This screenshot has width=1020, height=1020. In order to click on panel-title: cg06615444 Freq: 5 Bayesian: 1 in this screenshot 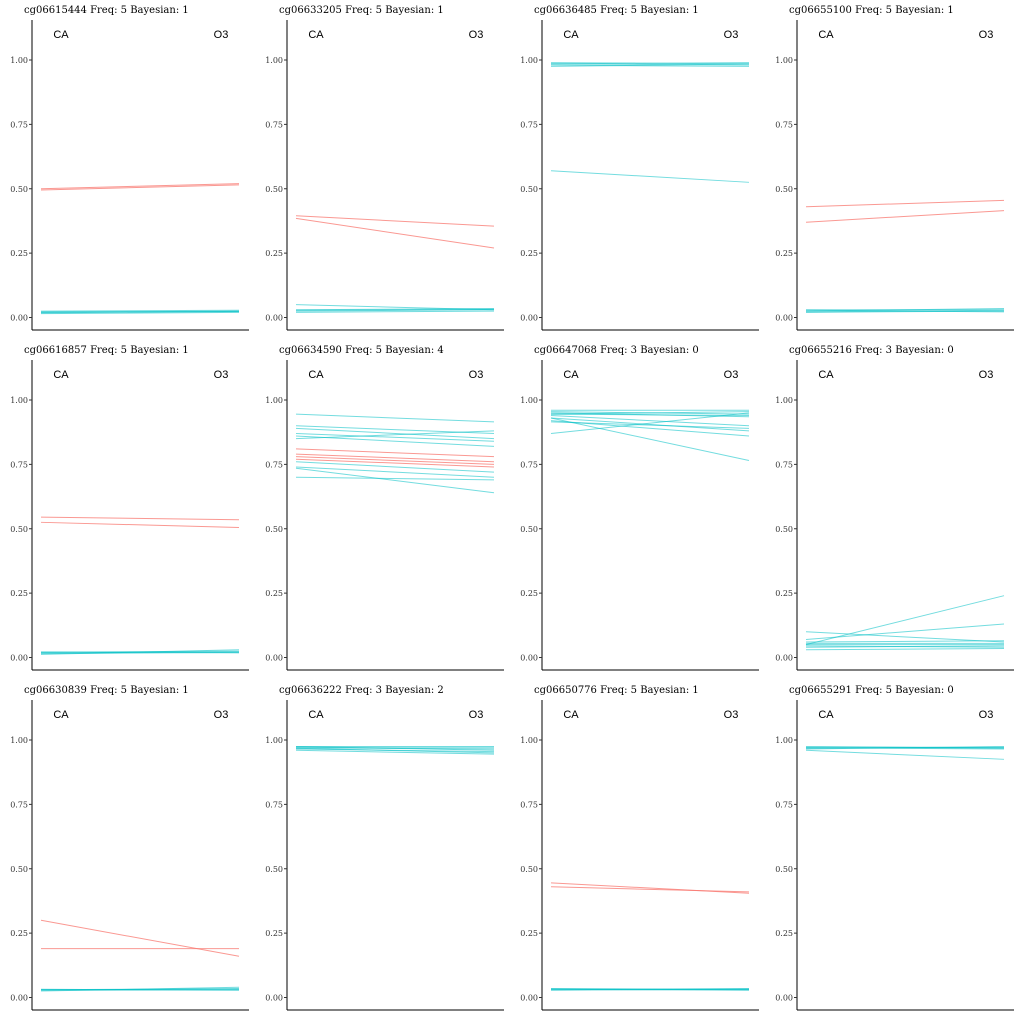, I will do `click(106, 10)`.